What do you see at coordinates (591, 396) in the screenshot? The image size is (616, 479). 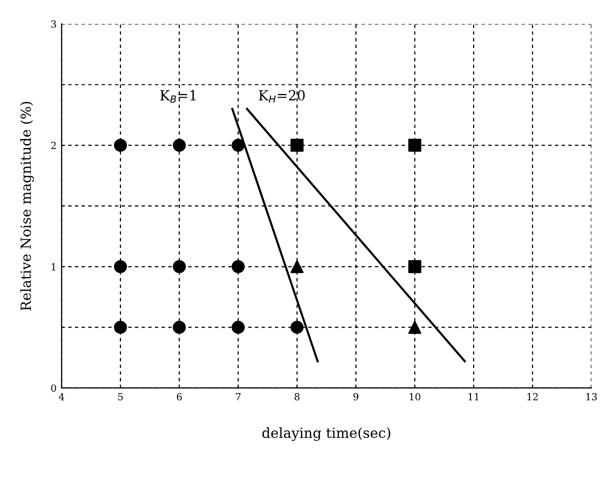 I see `x-tick-label: 13` at bounding box center [591, 396].